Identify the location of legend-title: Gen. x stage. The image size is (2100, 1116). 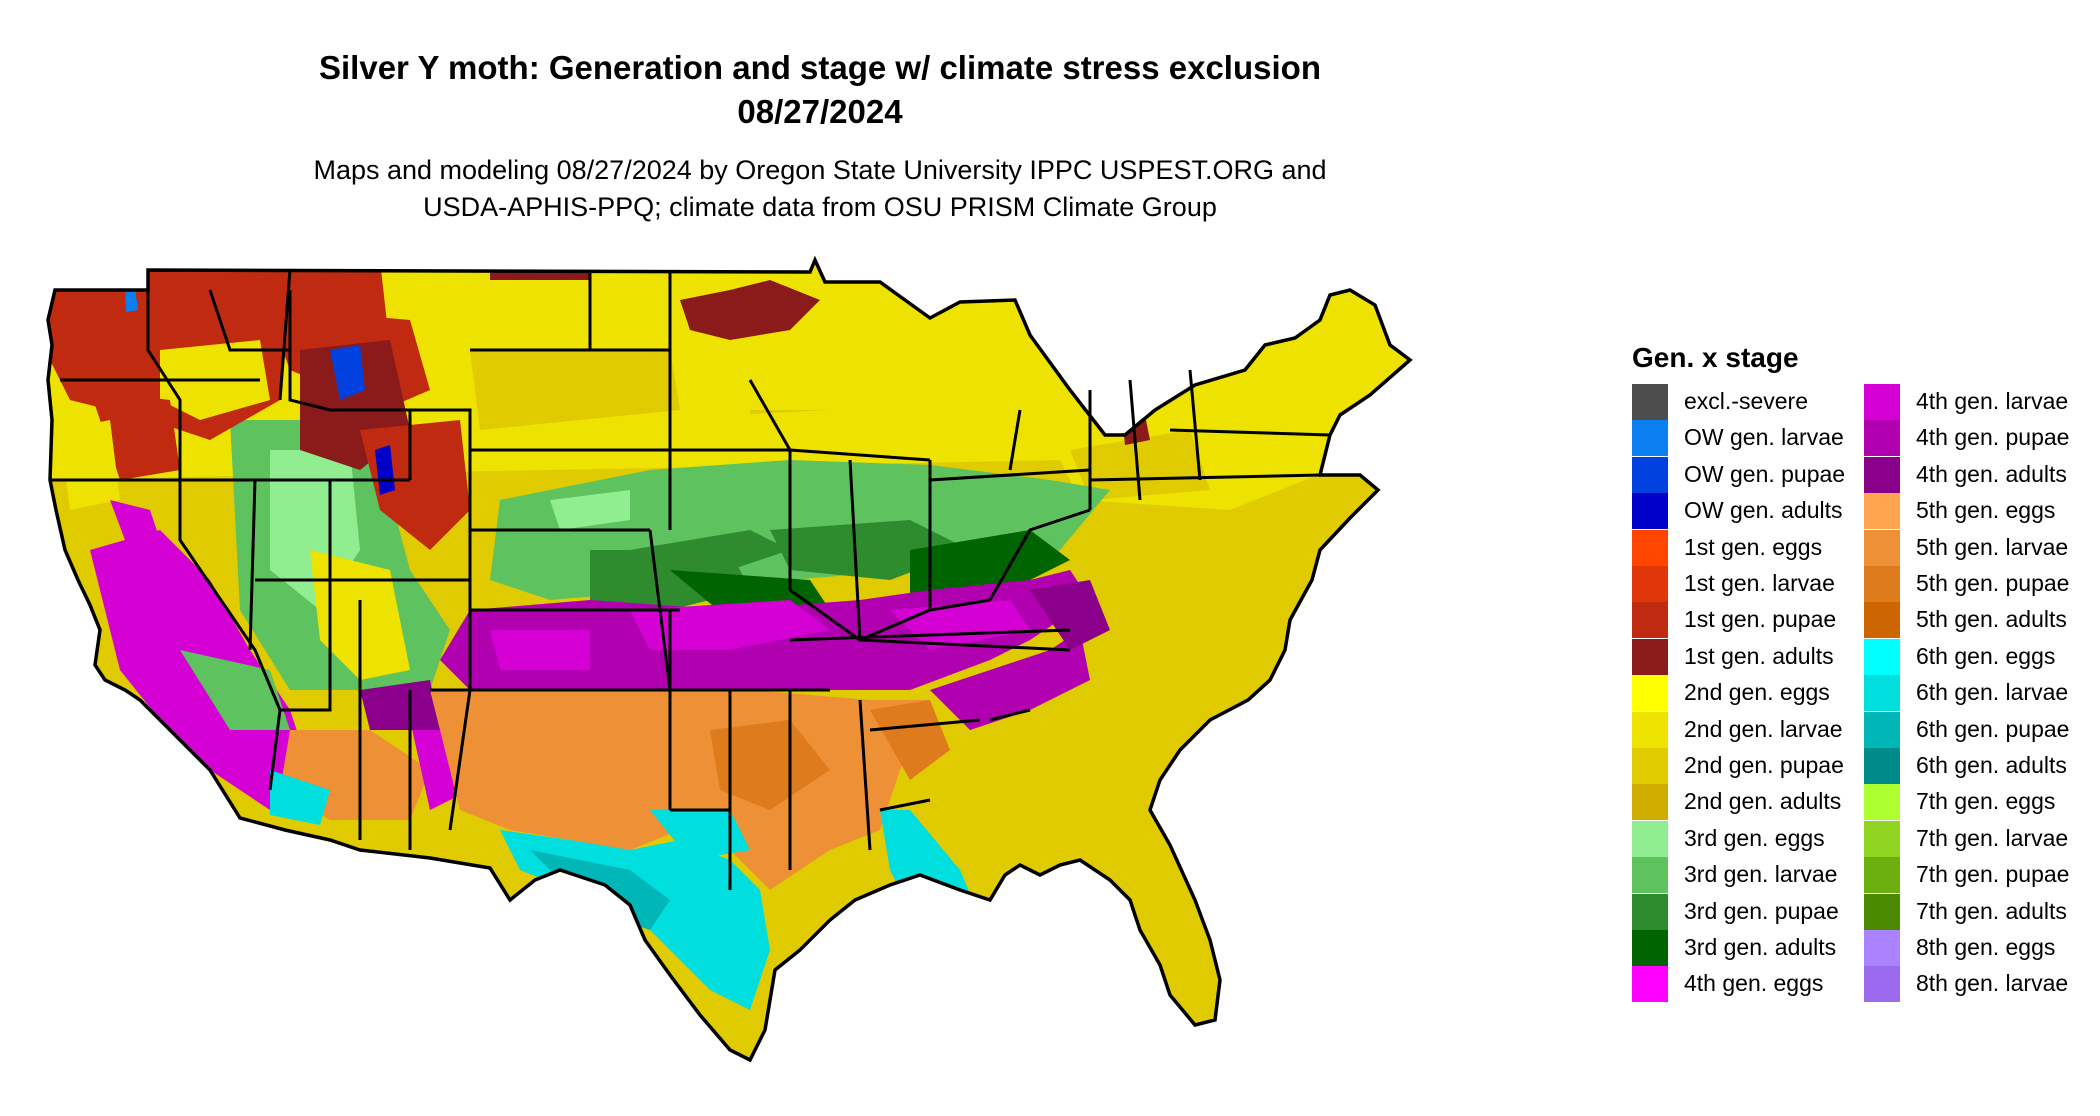
(1715, 357).